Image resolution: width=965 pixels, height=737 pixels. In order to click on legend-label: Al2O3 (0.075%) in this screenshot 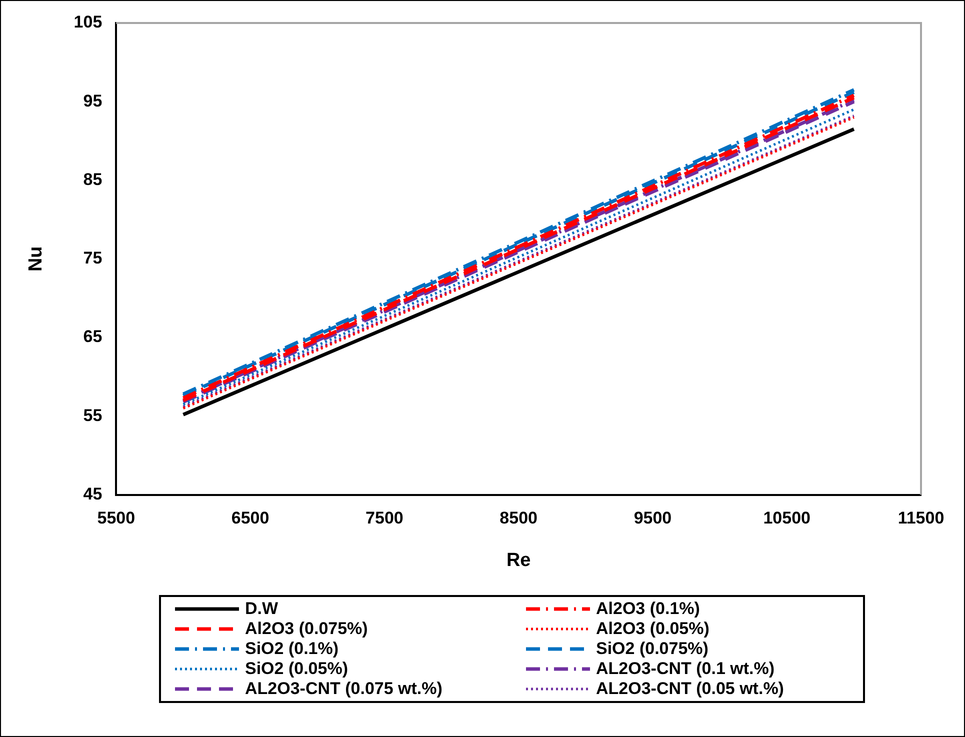, I will do `click(306, 629)`.